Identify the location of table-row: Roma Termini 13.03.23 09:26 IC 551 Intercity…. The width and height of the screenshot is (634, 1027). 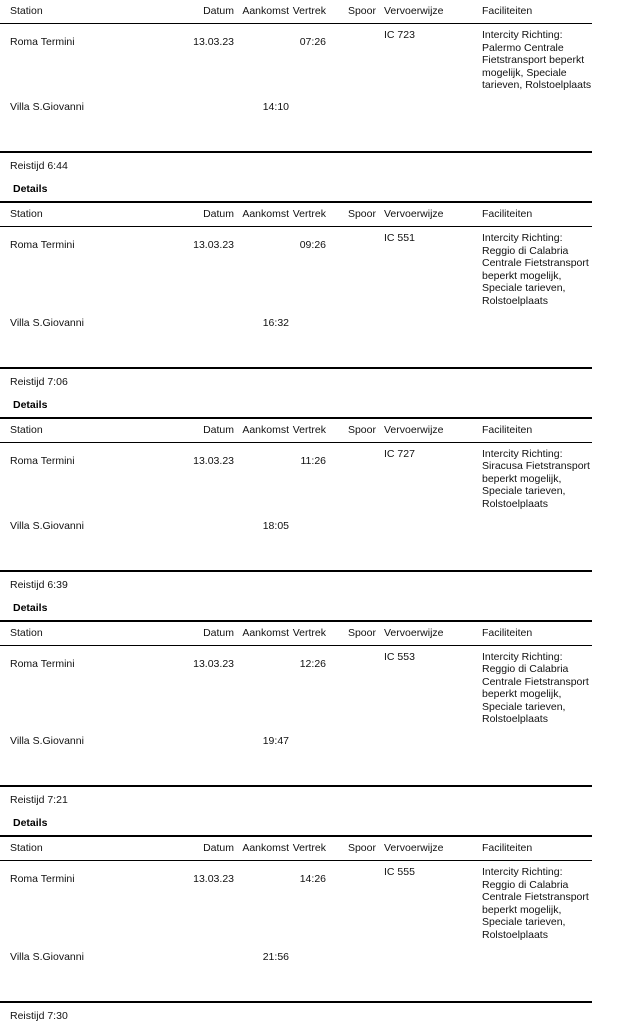
(296, 266).